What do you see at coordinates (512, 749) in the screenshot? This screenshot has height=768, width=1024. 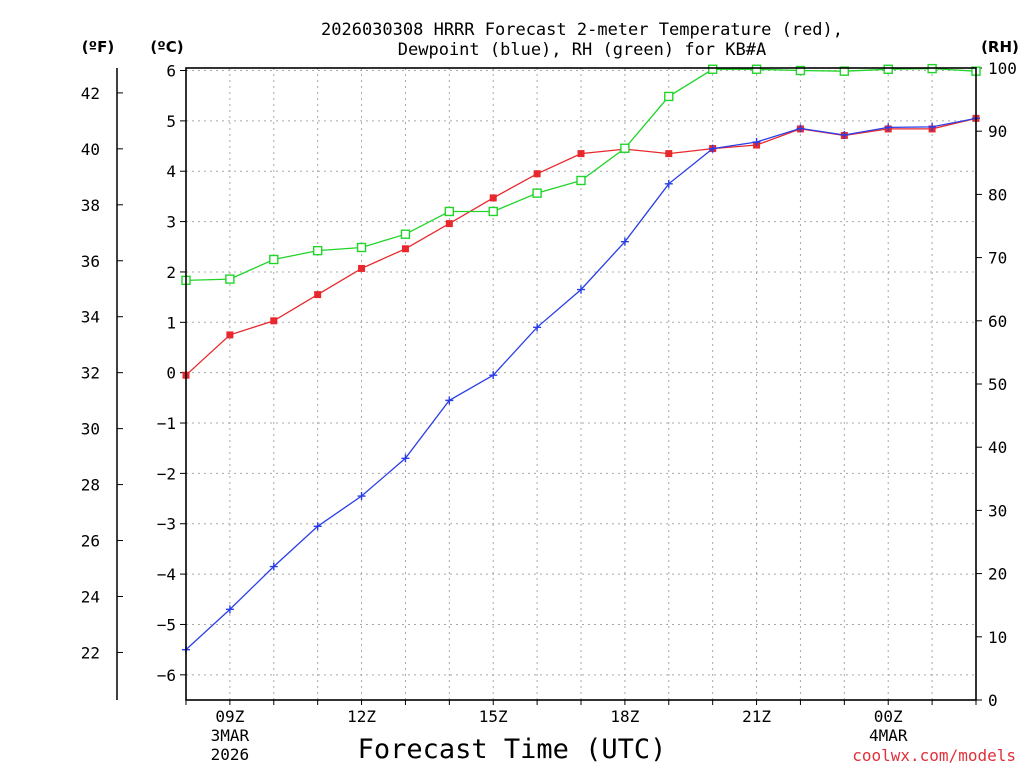 I see `x-axis-label: Forecast Time (UTC)` at bounding box center [512, 749].